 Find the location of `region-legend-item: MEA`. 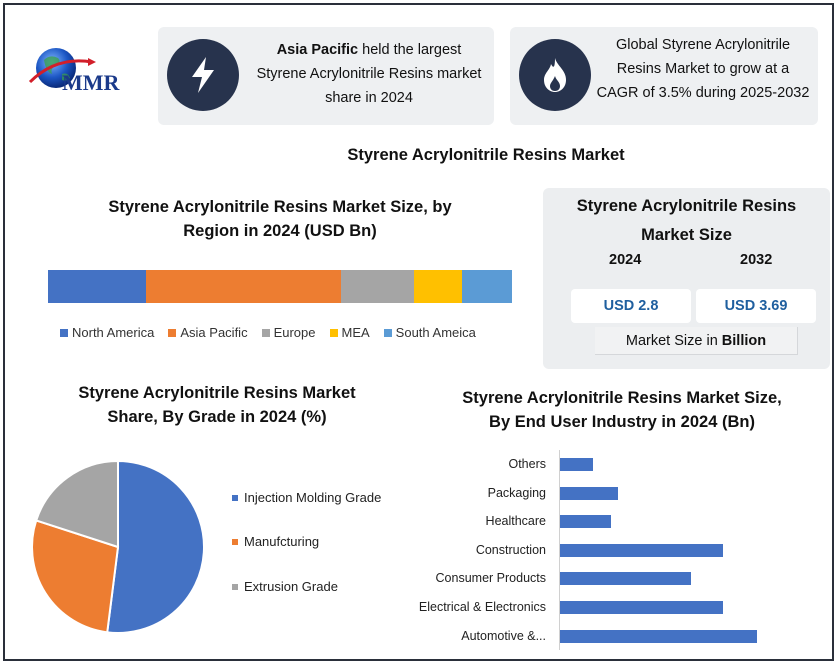

region-legend-item: MEA is located at coordinates (349, 332).